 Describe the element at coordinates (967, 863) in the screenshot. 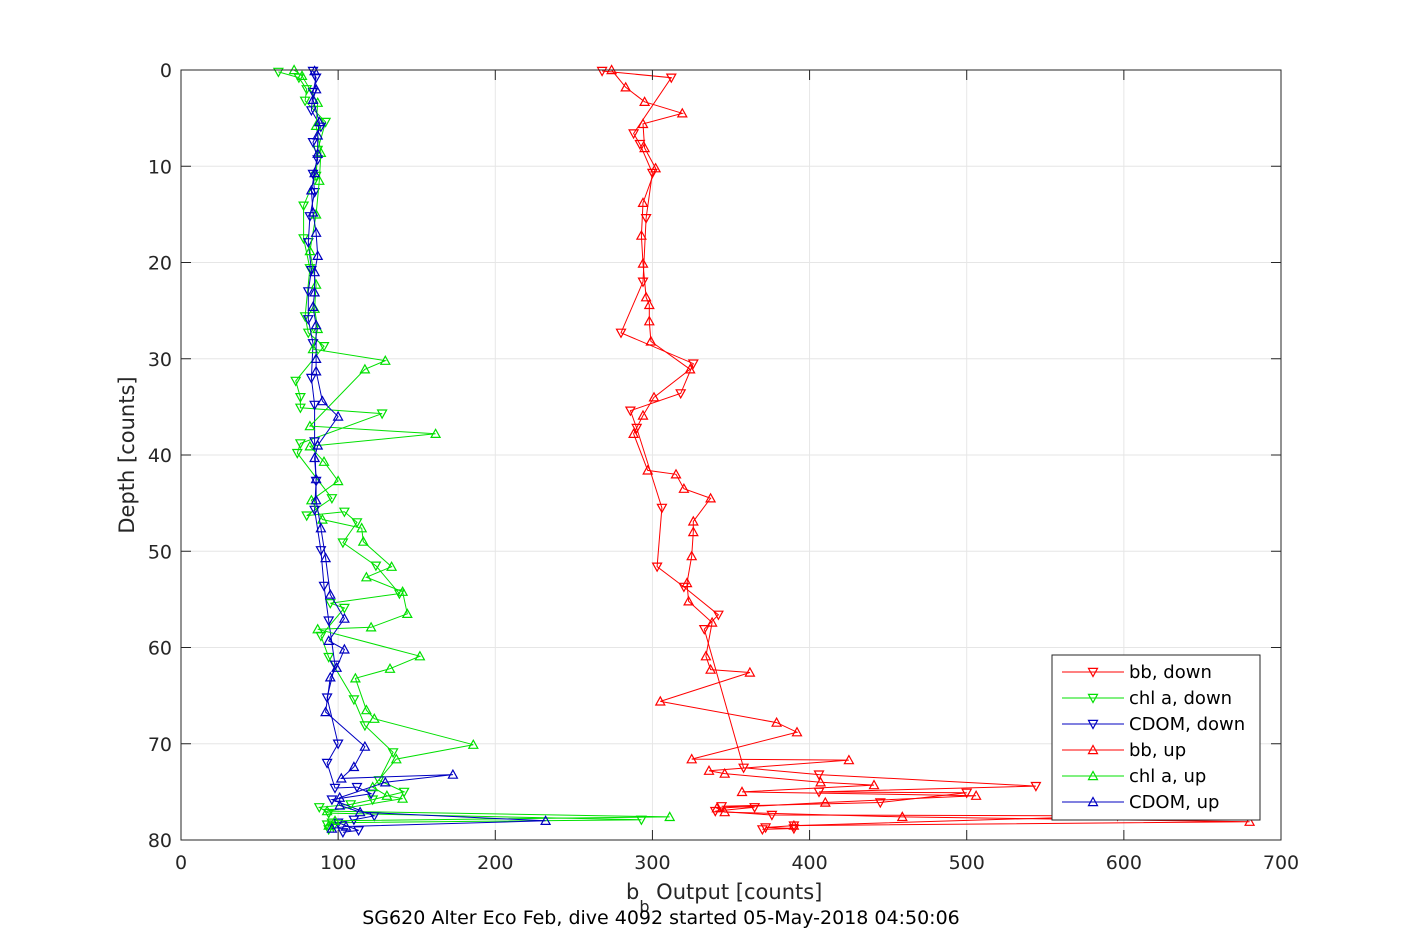

I see `x-tick-label: 500` at that location.